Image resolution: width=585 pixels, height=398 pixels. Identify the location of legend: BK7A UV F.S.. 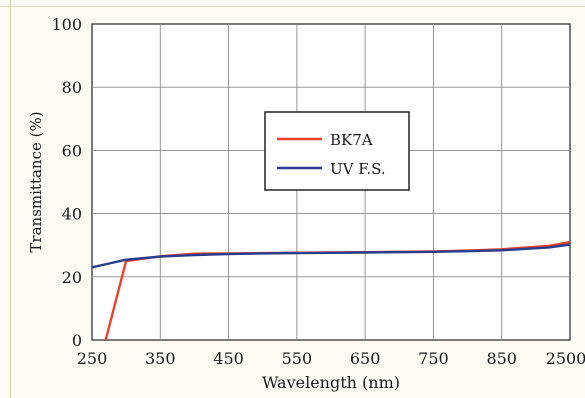
(337, 151).